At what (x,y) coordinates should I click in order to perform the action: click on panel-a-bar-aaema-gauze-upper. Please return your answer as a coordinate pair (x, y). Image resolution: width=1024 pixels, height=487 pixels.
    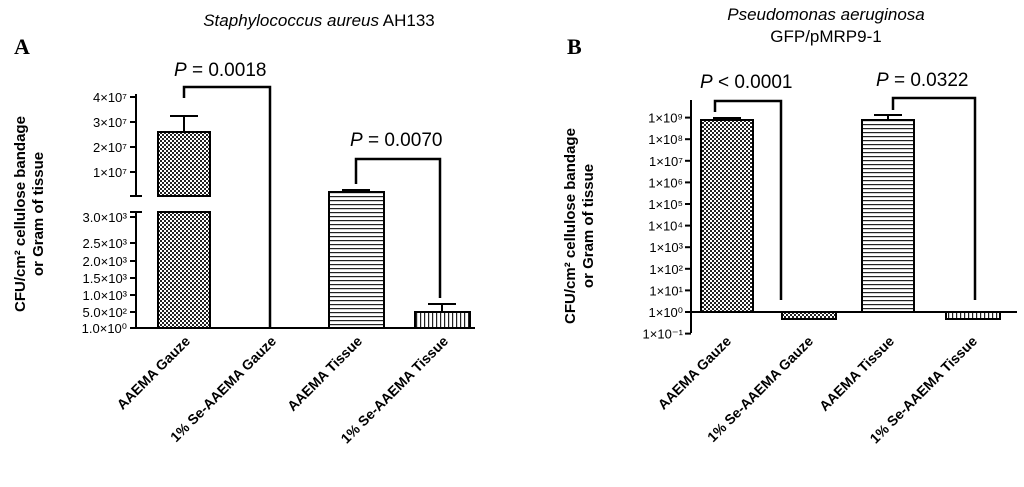
    Looking at the image, I should click on (184, 164).